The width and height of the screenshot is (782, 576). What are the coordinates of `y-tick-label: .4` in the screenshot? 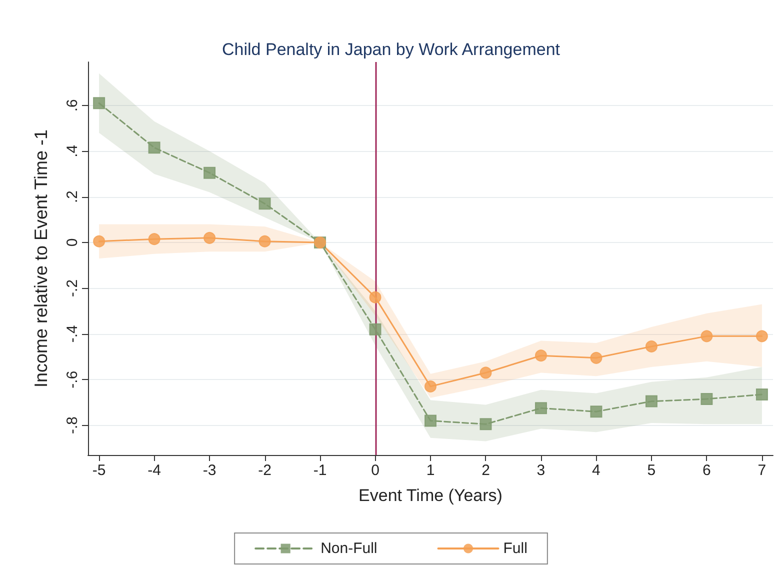 It's located at (72, 151).